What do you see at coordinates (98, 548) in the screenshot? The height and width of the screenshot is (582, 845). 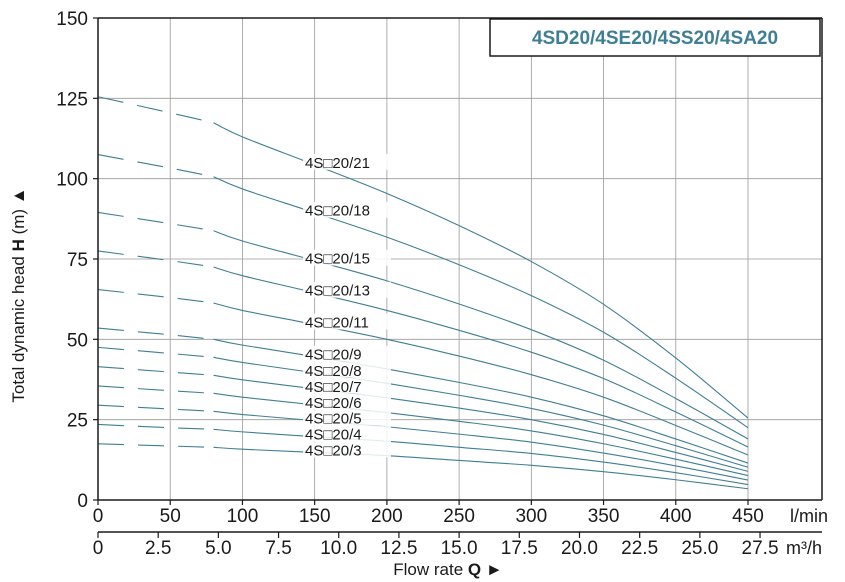 I see `x2-tick-label: 0` at bounding box center [98, 548].